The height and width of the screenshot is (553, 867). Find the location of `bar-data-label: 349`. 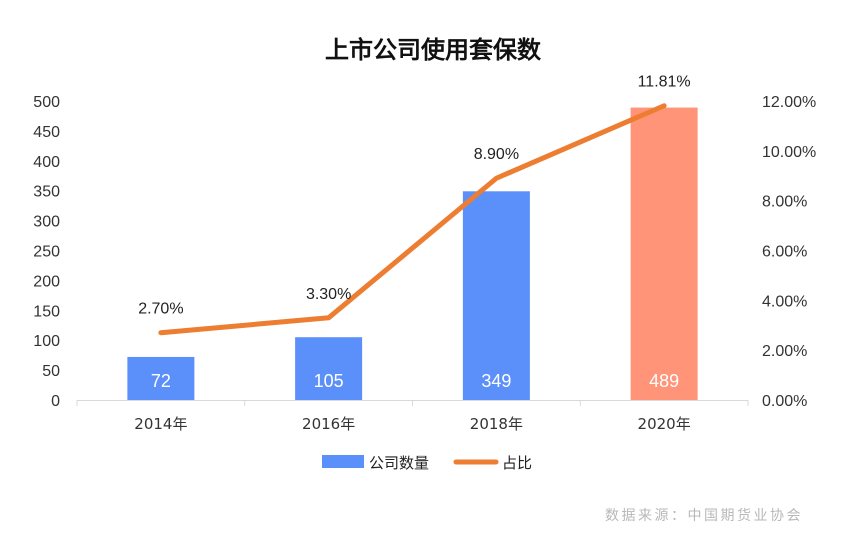

bar-data-label: 349 is located at coordinates (496, 381).